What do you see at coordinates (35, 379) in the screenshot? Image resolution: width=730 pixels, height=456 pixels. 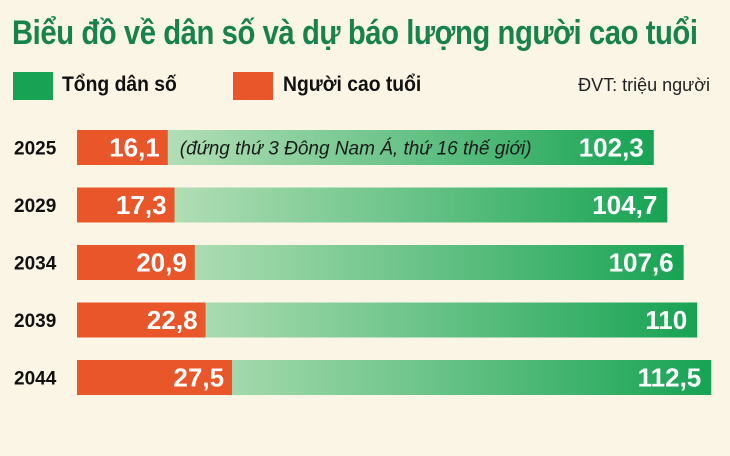 I see `category-label: 2044` at bounding box center [35, 379].